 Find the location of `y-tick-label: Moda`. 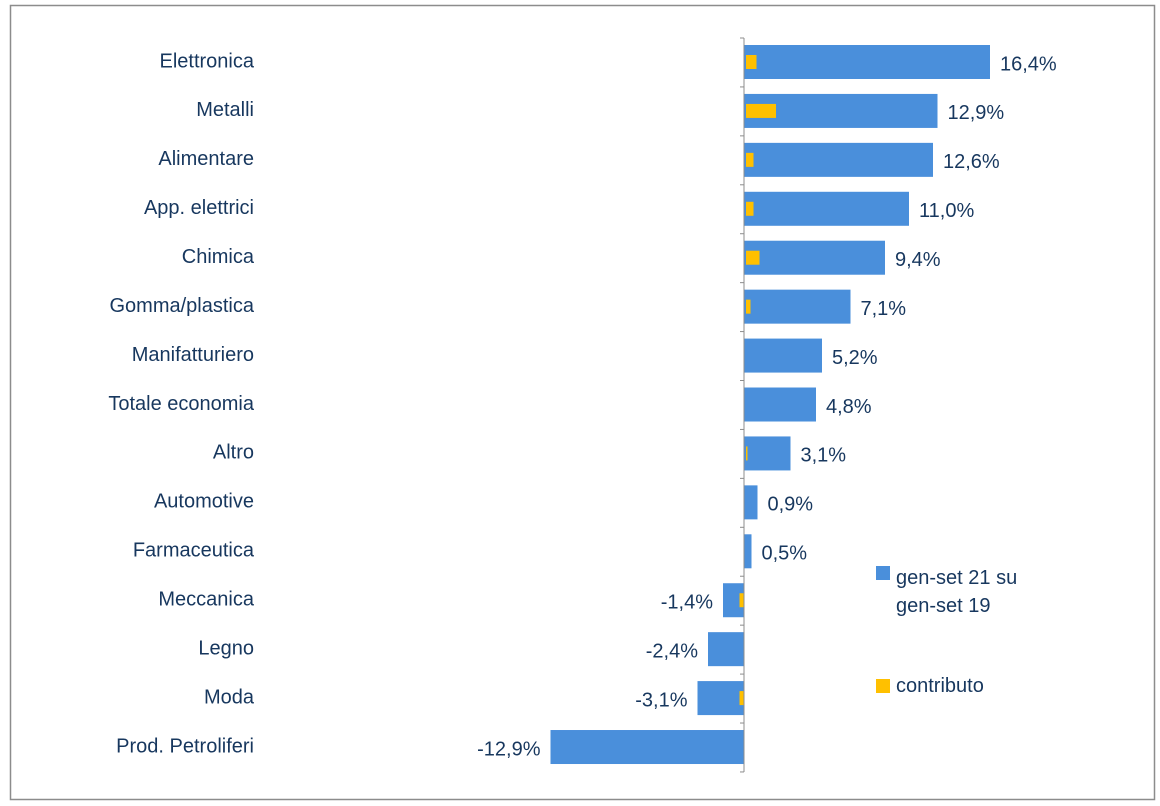

y-tick-label: Moda is located at coordinates (229, 697).